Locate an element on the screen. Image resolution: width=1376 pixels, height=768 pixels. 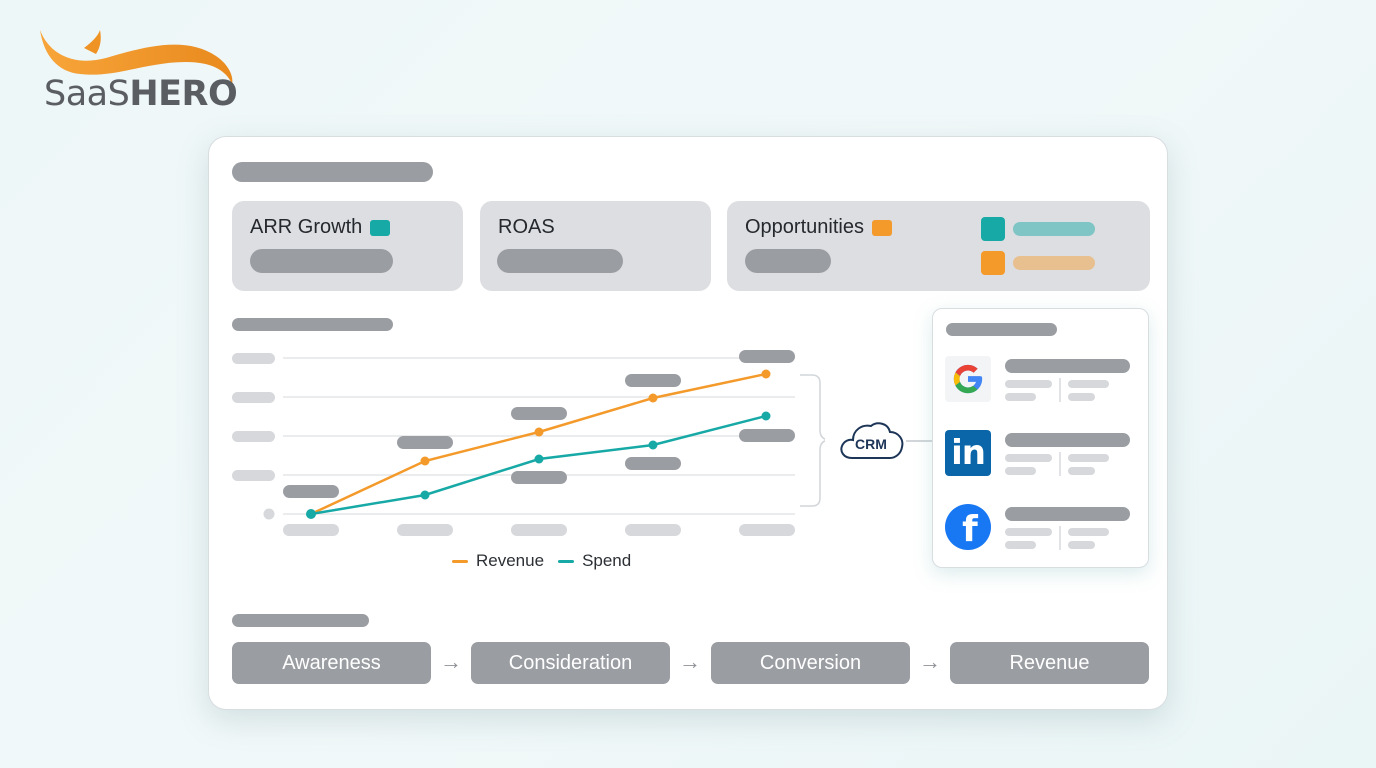
teal-indicator-icon is located at coordinates (380, 227).